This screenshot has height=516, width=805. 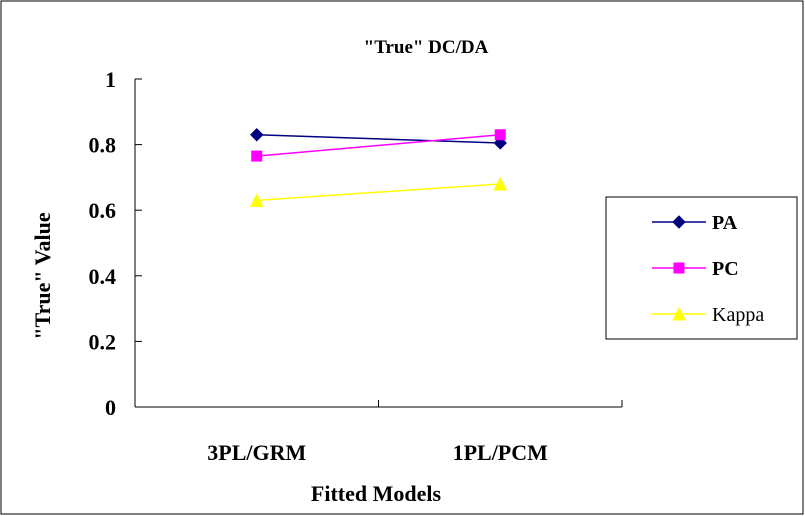 I want to click on series-pa-point, so click(x=257, y=135).